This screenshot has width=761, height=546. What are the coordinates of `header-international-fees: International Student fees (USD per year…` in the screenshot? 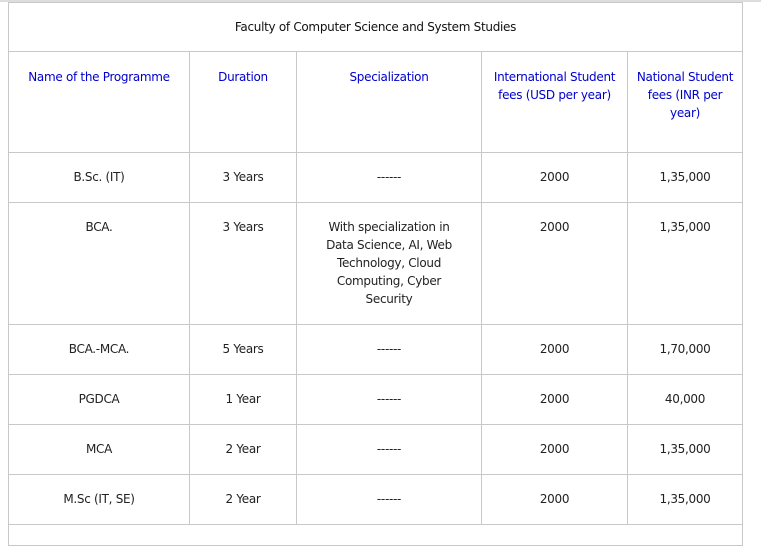 It's located at (554, 102).